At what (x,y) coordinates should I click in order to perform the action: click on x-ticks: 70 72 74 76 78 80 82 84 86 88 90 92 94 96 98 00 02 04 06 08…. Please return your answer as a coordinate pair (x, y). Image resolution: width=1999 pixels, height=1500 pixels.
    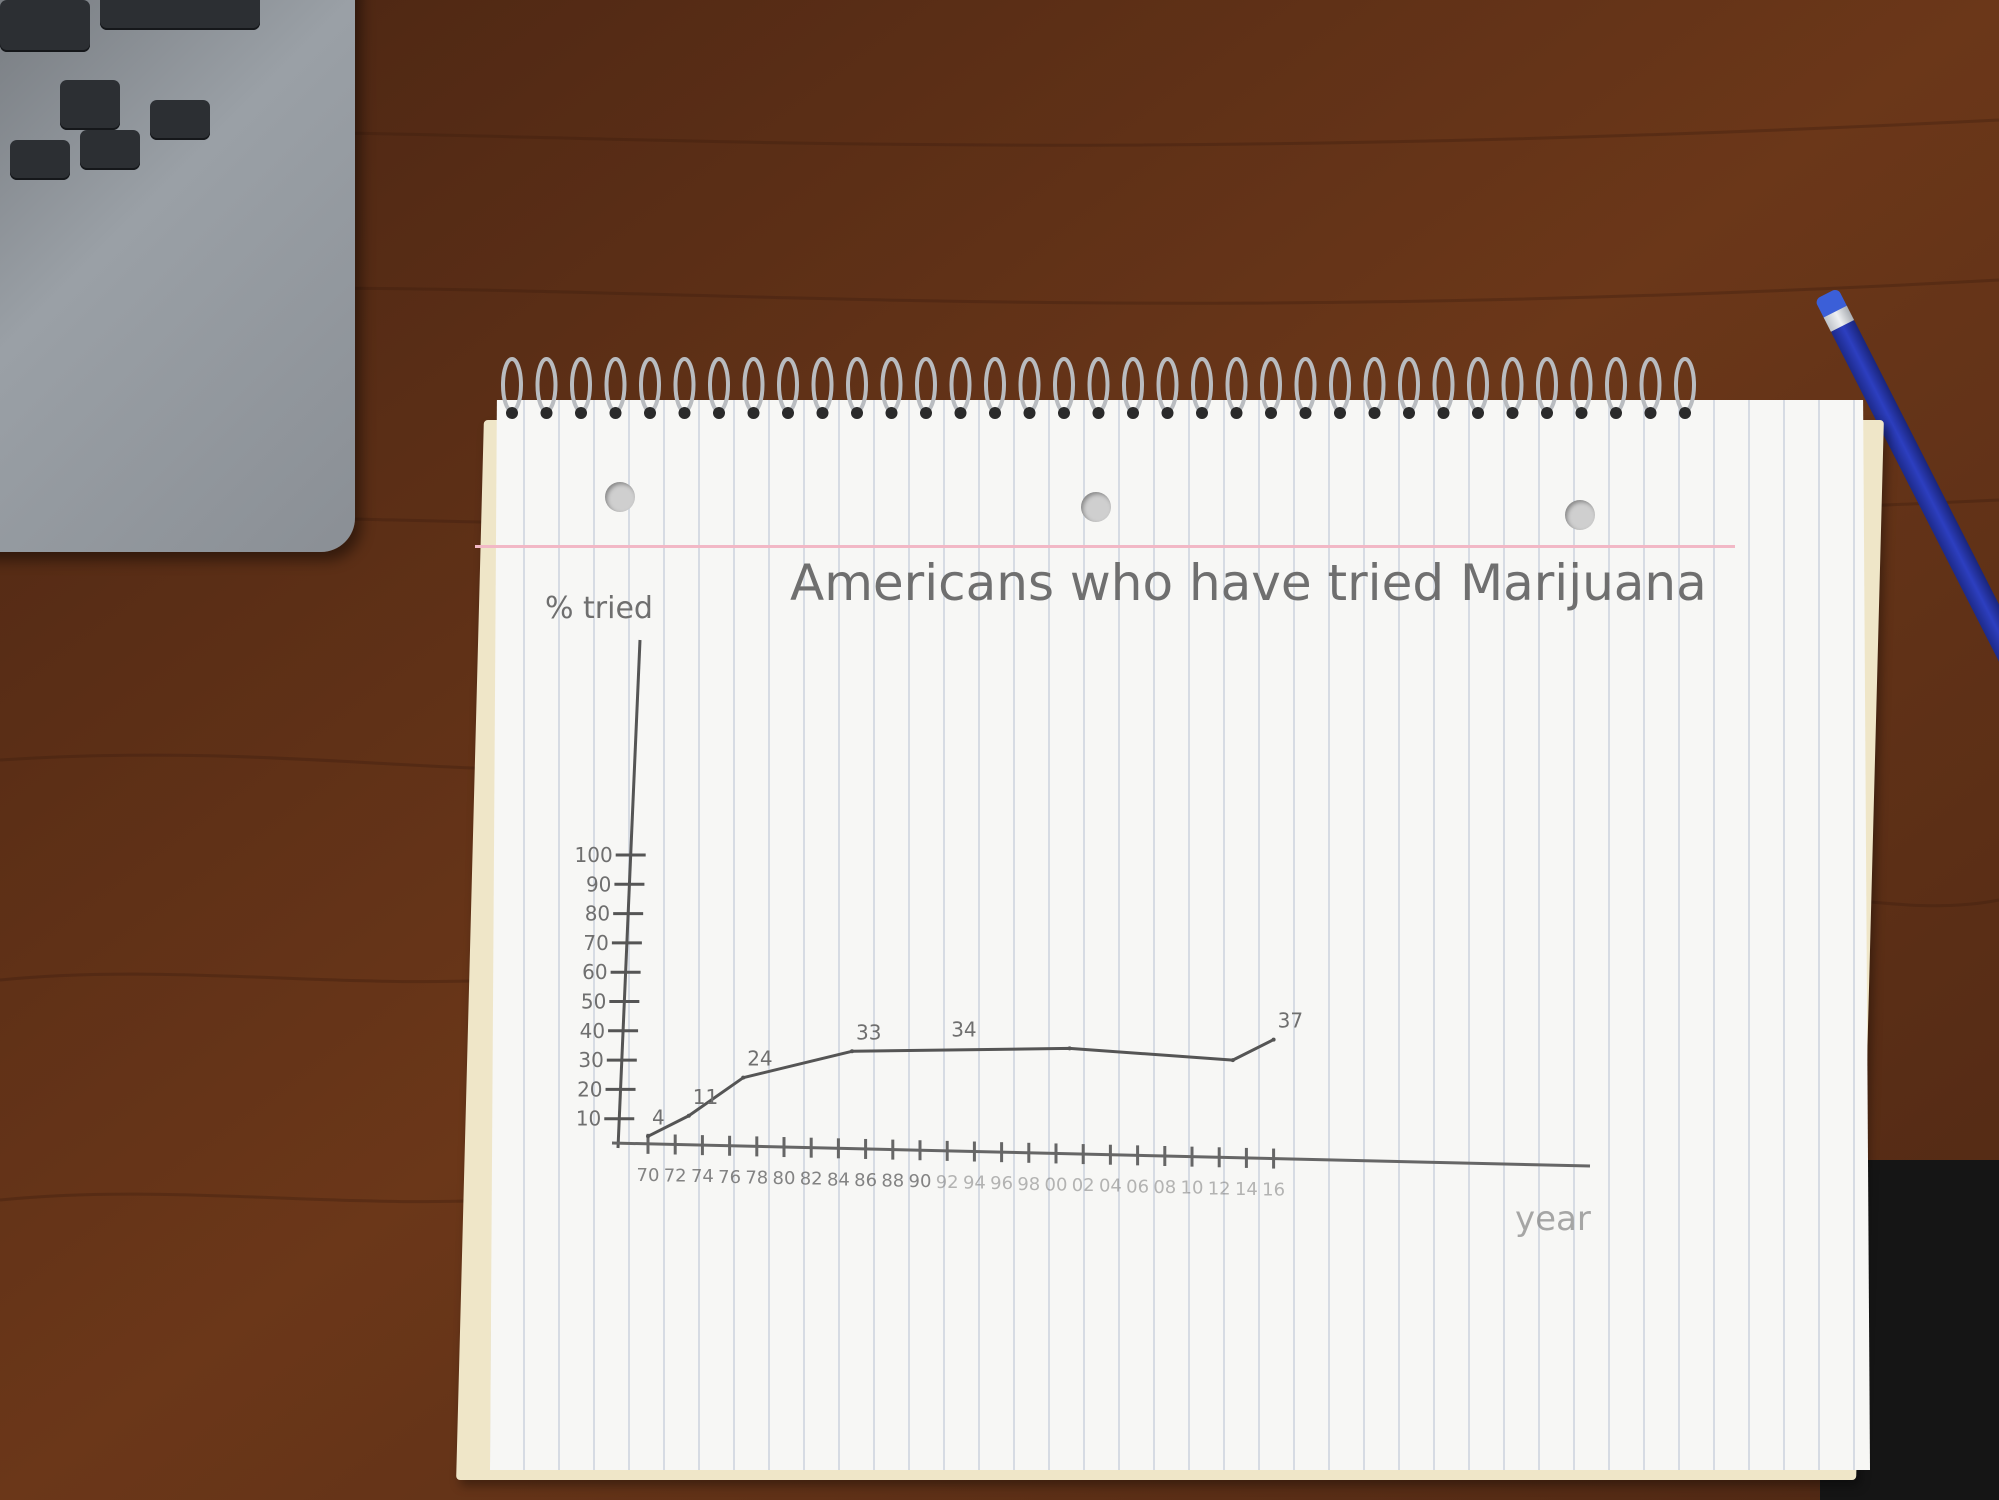
    Looking at the image, I should click on (961, 1167).